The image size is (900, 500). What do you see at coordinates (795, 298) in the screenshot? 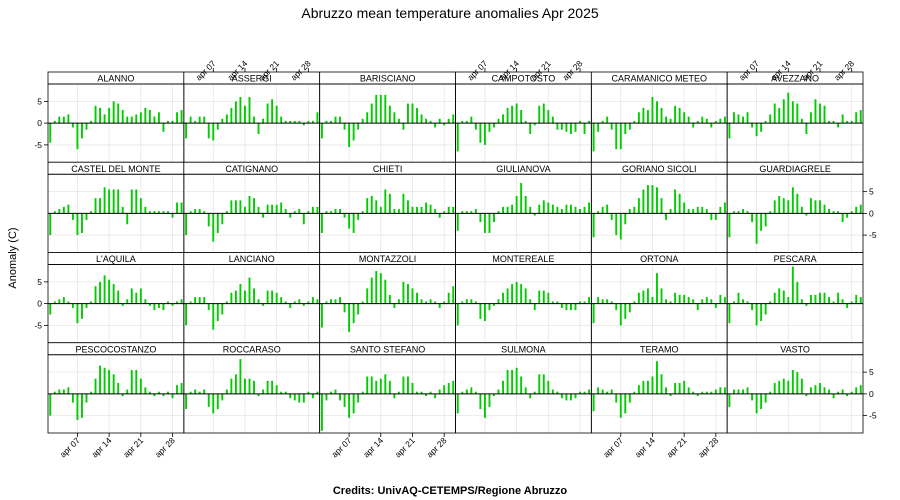
I see `panel: PESCARA` at bounding box center [795, 298].